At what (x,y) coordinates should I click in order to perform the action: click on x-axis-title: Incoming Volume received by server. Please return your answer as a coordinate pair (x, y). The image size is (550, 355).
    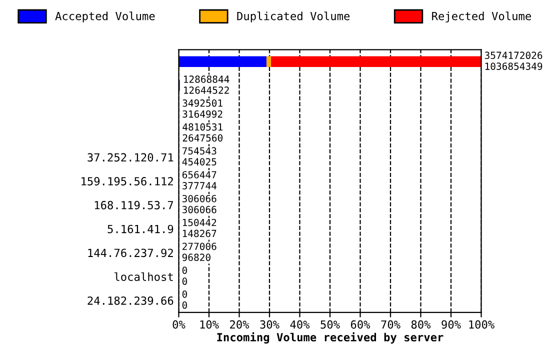
    Looking at the image, I should click on (330, 338).